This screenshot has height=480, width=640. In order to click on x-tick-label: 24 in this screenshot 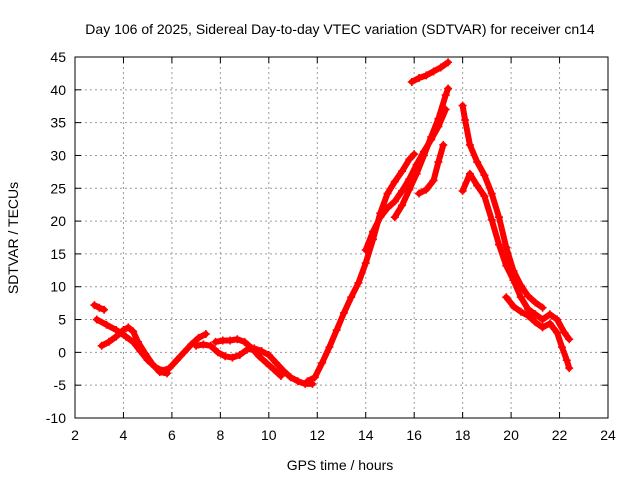, I will do `click(608, 435)`.